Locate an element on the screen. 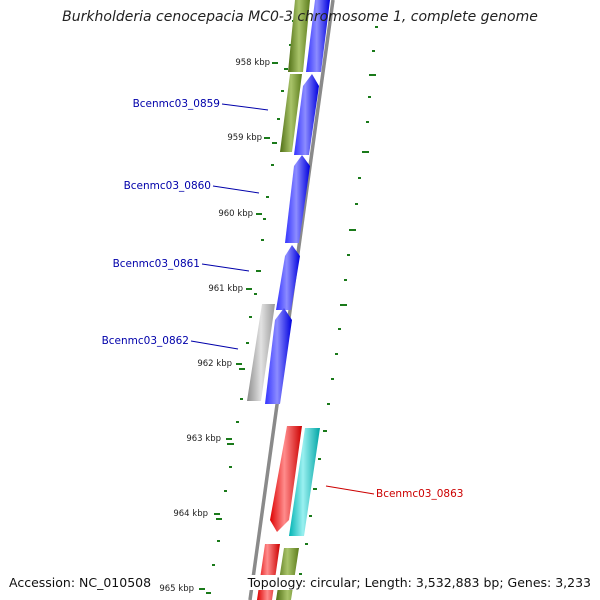  gene-label: Bcenmc03_0859 is located at coordinates (176, 104).